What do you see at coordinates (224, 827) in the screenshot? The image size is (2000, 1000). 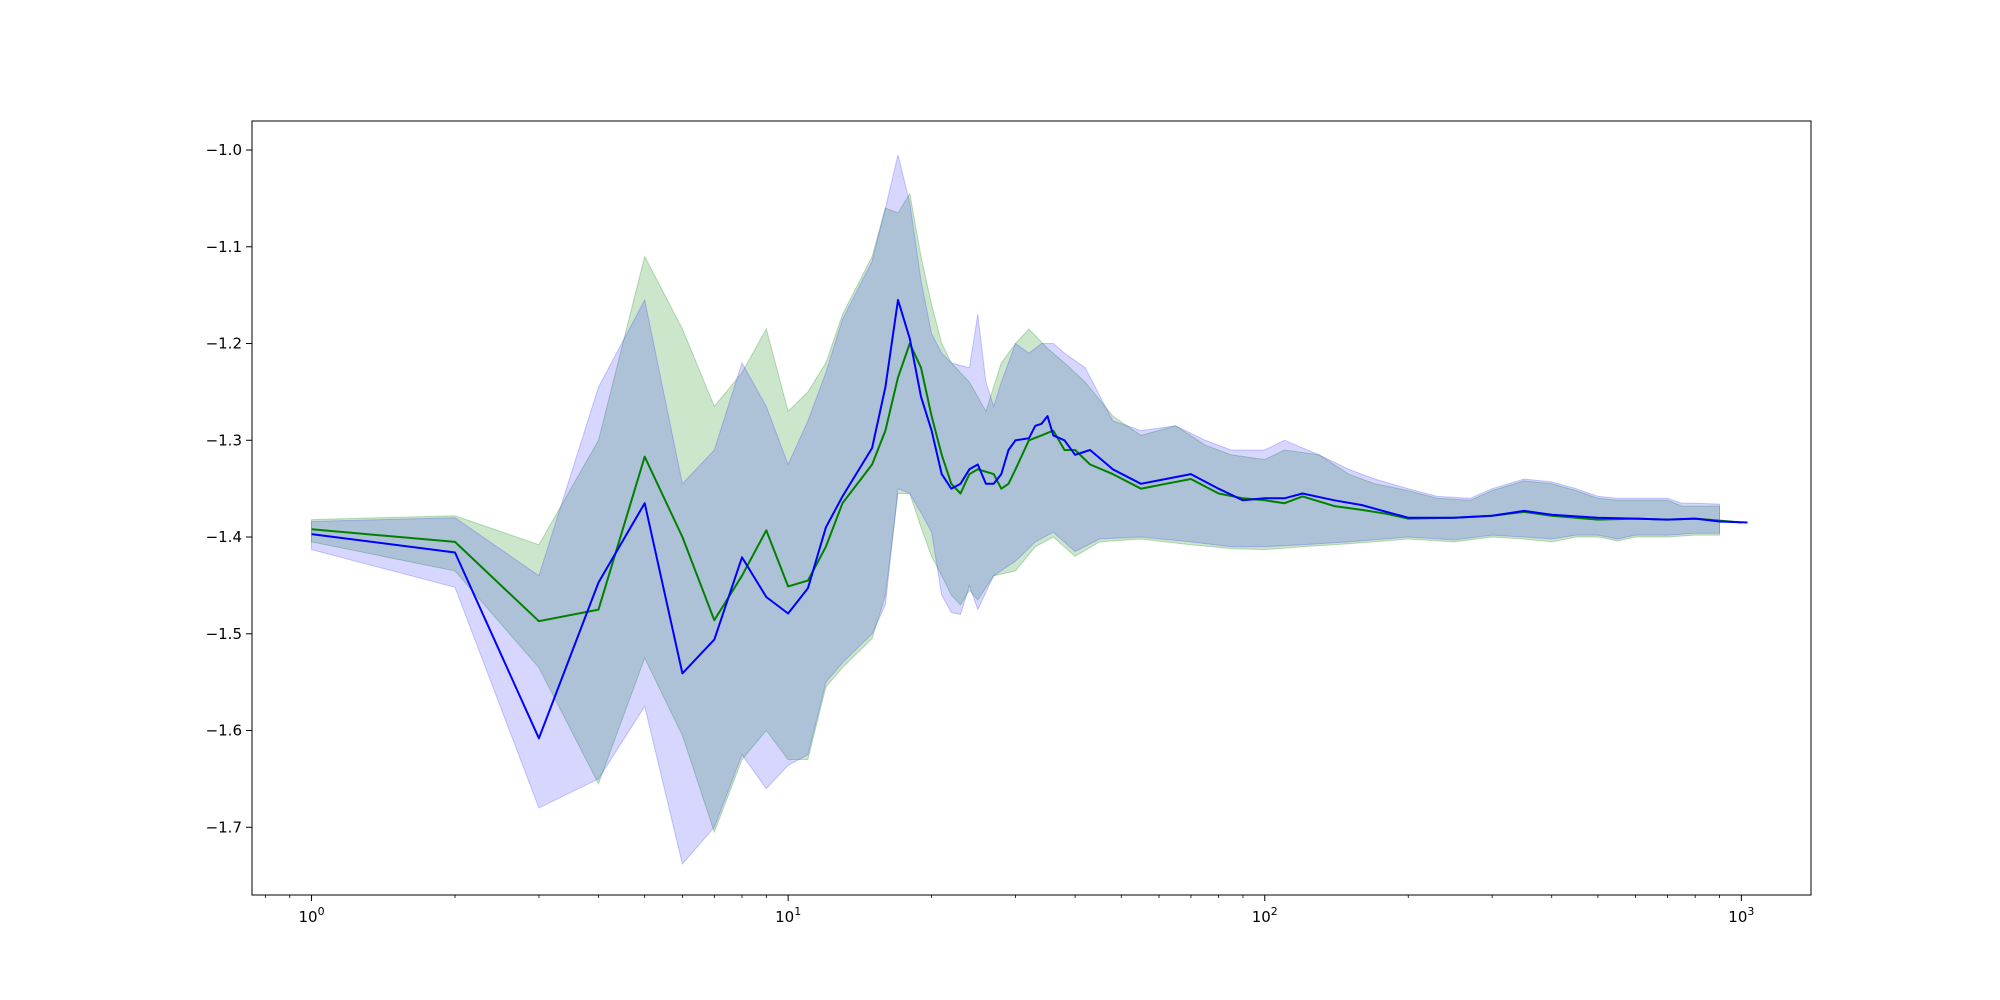 I see `y-tick-label: −1.7` at bounding box center [224, 827].